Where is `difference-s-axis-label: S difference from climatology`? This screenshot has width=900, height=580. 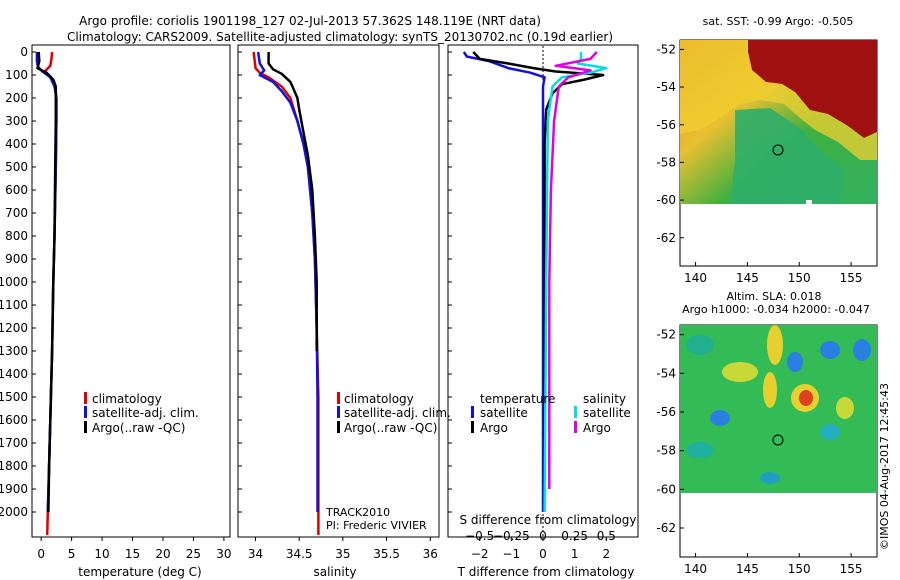 difference-s-axis-label: S difference from climatology is located at coordinates (548, 520).